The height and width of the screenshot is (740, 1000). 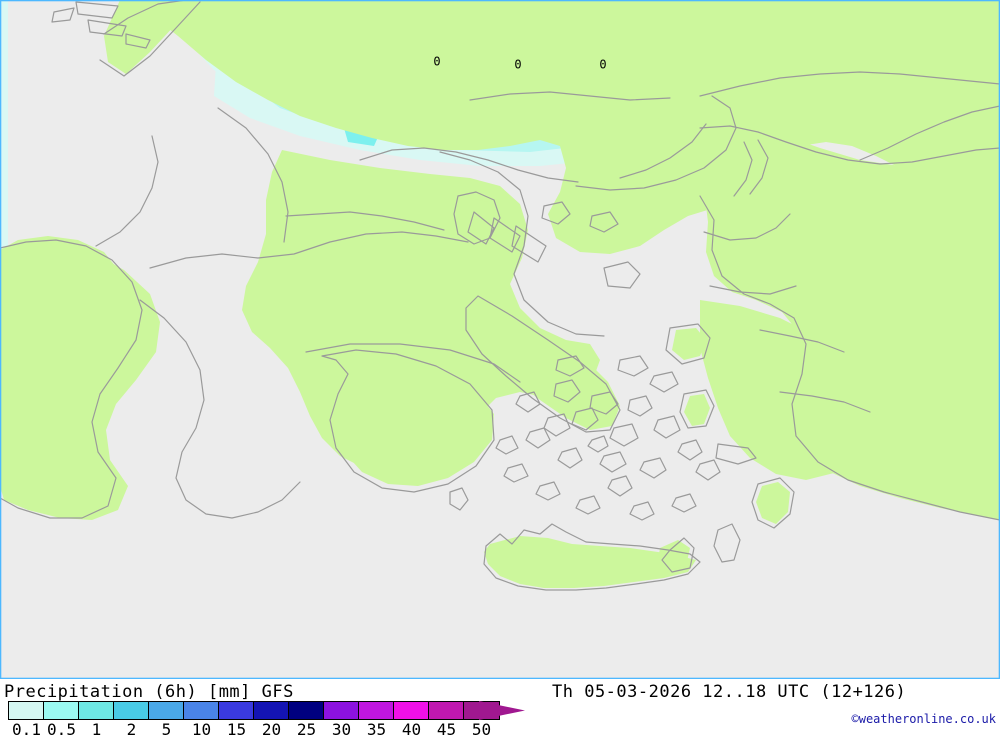 What do you see at coordinates (759, 167) in the screenshot?
I see `coast-dardanelles-b` at bounding box center [759, 167].